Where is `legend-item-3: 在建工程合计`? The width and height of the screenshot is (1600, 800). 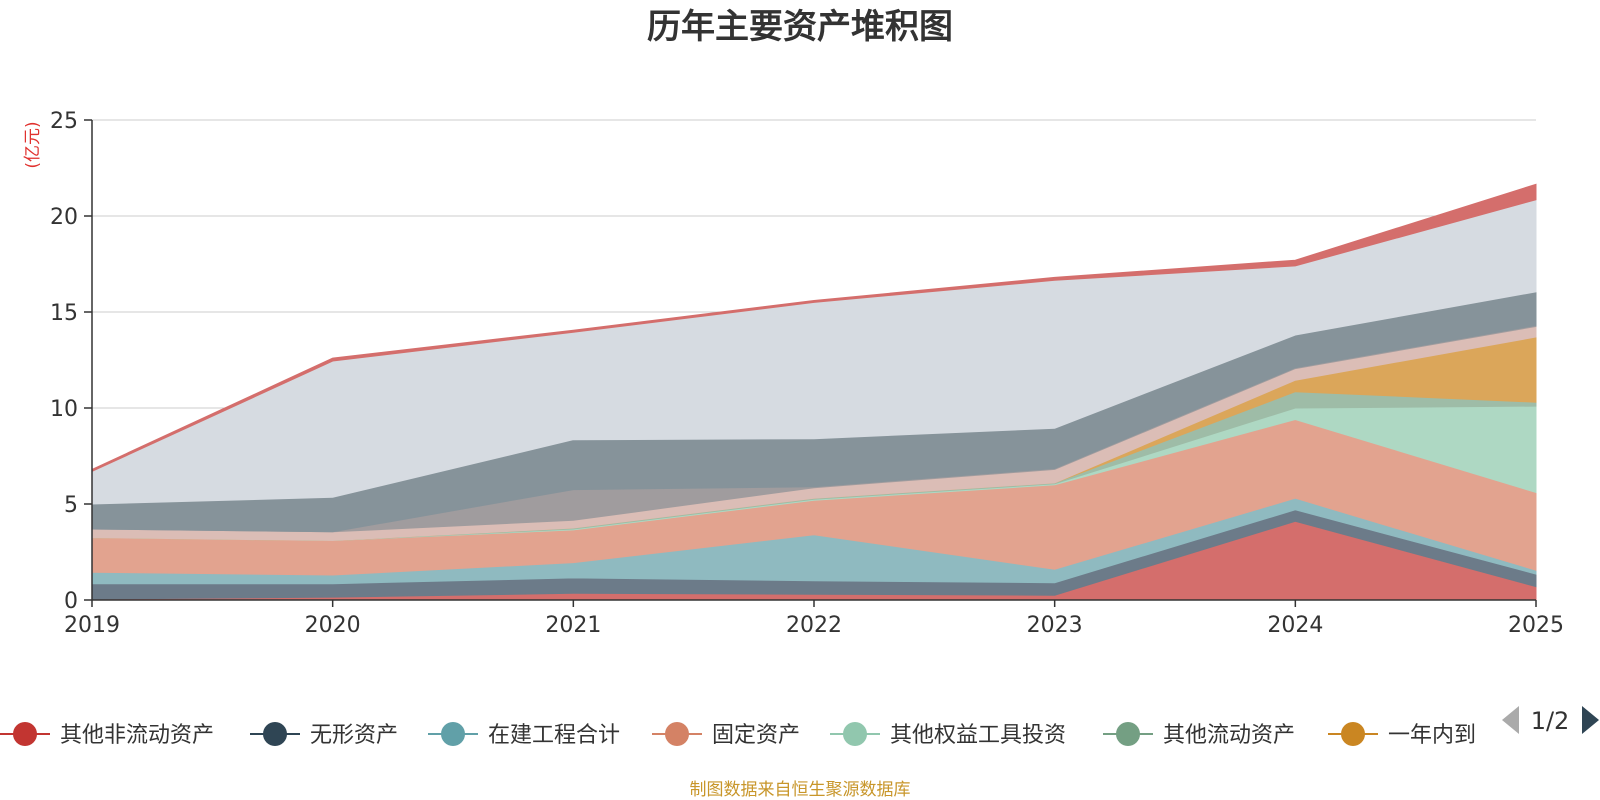
legend-item-3: 在建工程合计 is located at coordinates (524, 735).